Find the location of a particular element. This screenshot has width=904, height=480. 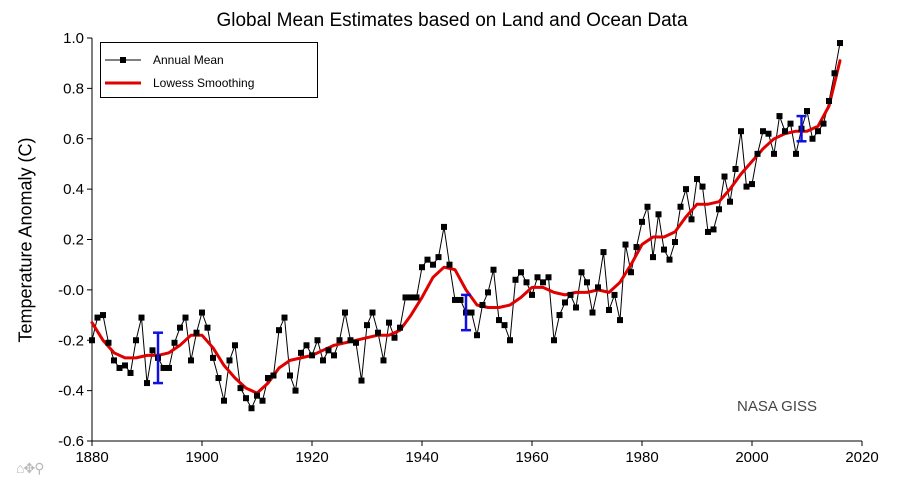

x-tick-label: 1880 is located at coordinates (91, 457).